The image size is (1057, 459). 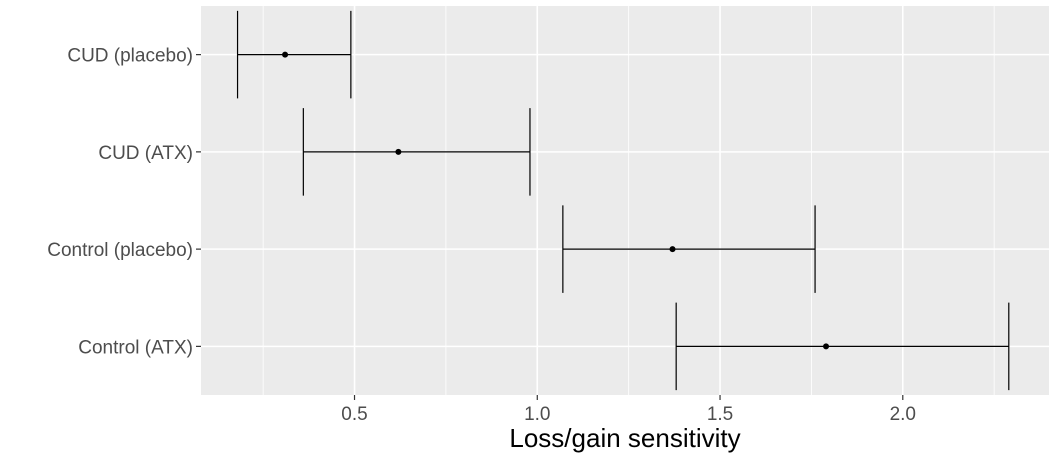 I want to click on x-axis-title: Loss/gain sensitivity, so click(x=624, y=438).